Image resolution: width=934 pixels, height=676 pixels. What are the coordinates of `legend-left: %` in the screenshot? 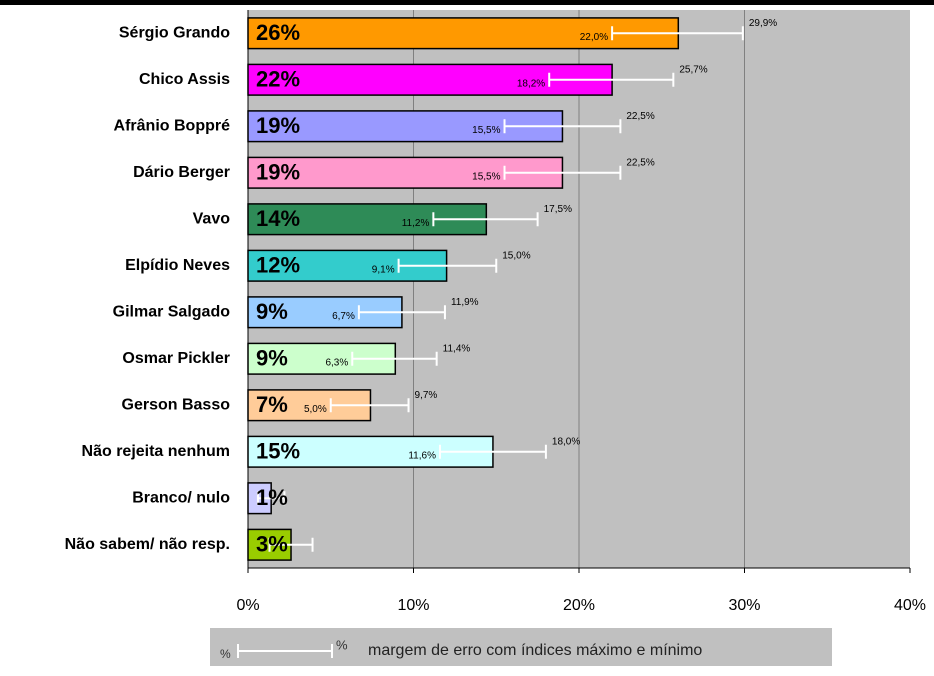 It's located at (225, 654).